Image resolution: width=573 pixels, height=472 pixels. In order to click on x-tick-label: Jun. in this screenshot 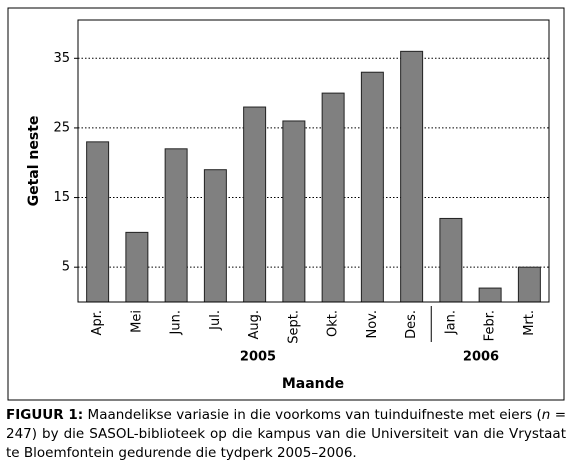, I will do `click(176, 322)`.